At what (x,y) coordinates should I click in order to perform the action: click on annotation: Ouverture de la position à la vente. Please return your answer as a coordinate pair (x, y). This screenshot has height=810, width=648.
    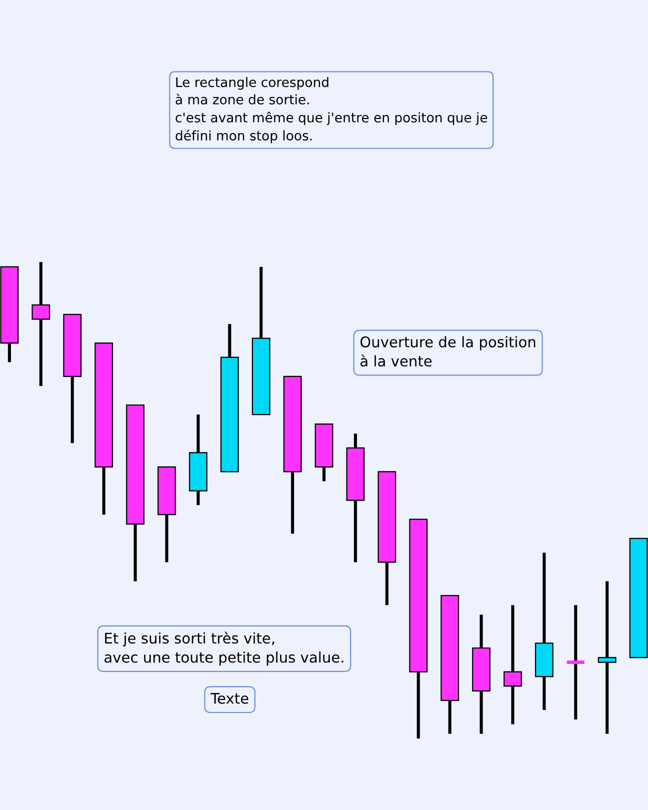
    Looking at the image, I should click on (448, 351).